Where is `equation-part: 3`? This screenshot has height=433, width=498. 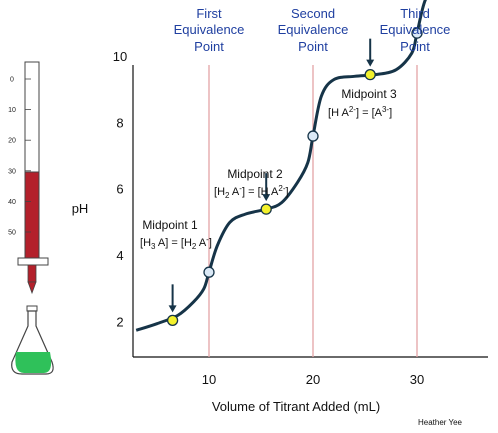
equation-part: 3 is located at coordinates (153, 246).